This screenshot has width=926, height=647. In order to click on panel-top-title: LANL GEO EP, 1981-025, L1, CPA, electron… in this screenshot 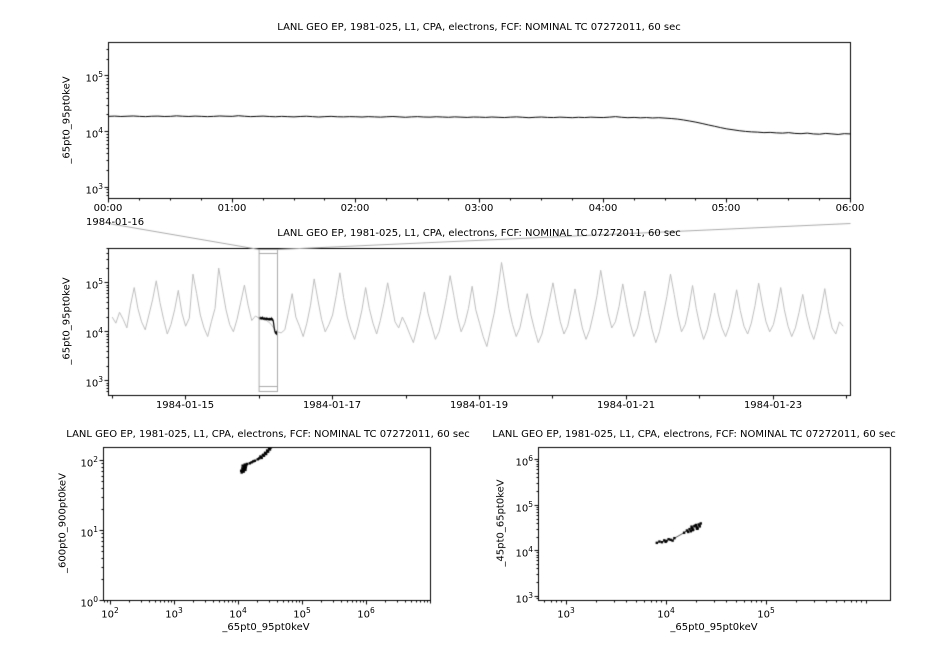, I will do `click(479, 27)`.